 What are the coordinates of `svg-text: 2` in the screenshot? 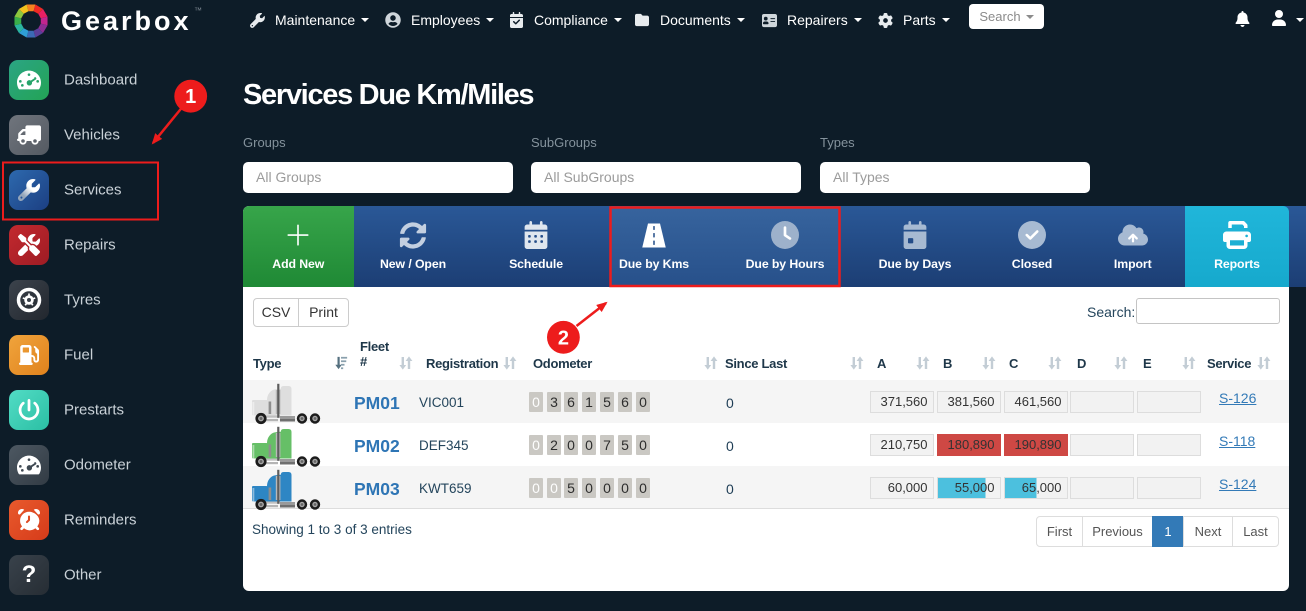 It's located at (563, 338).